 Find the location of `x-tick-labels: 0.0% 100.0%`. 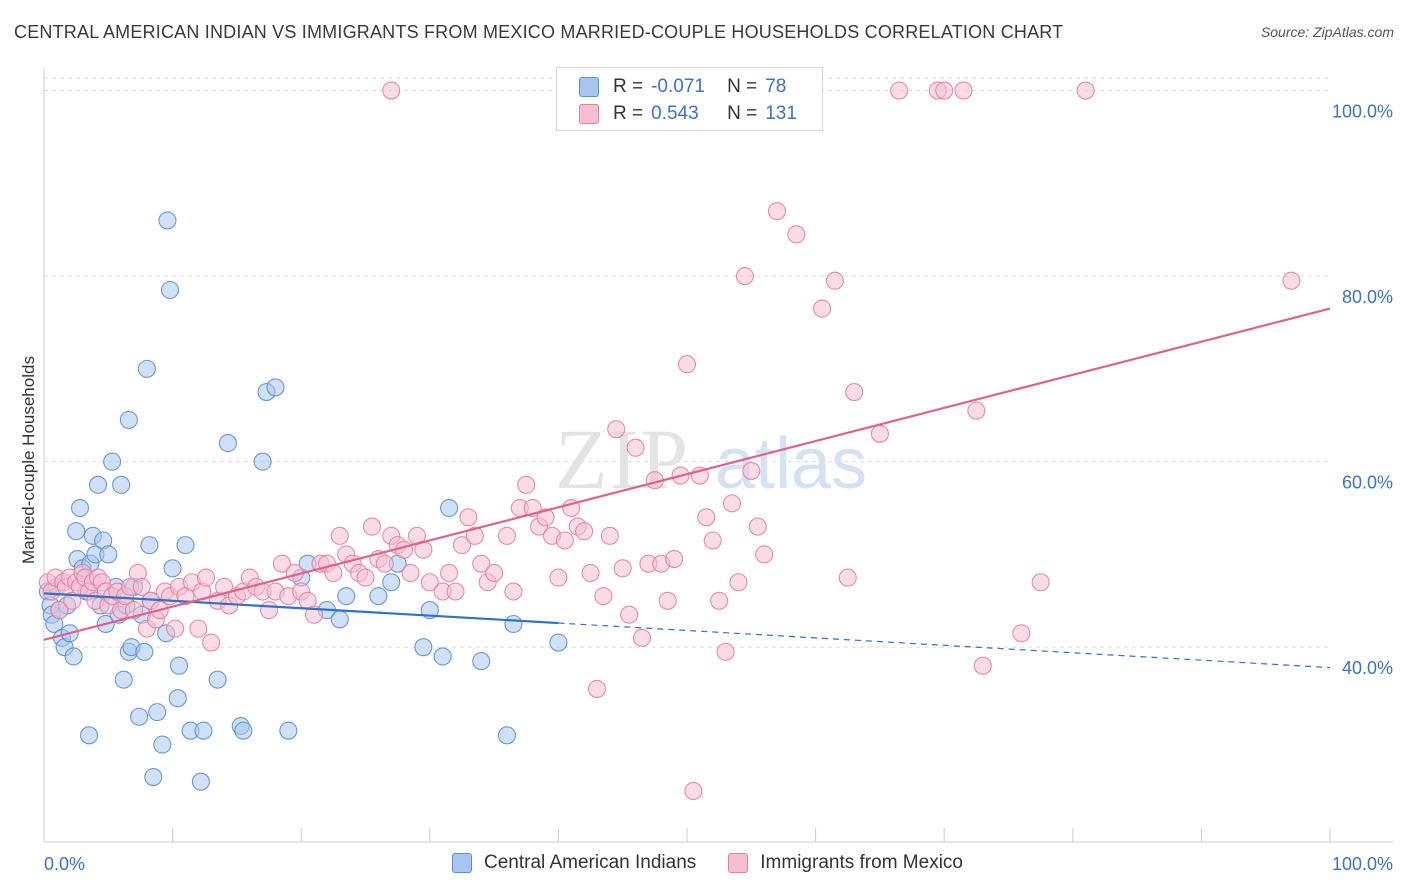

x-tick-labels: 0.0% 100.0% is located at coordinates (718, 864).